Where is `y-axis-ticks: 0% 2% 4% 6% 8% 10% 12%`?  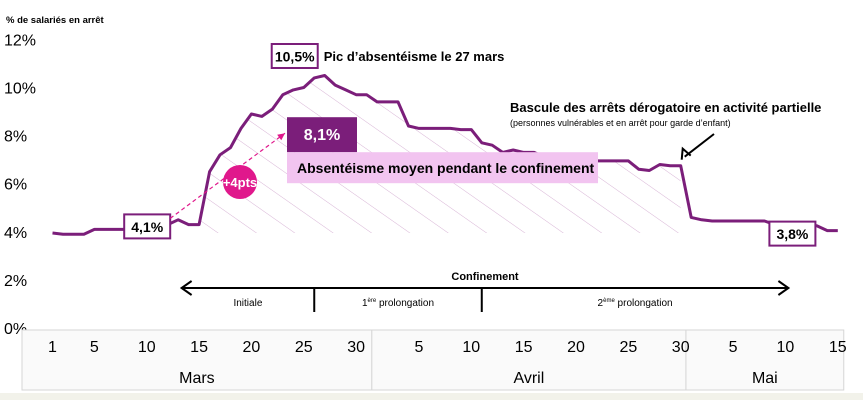
y-axis-ticks: 0% 2% 4% 6% 8% 10% 12% is located at coordinates (20, 185).